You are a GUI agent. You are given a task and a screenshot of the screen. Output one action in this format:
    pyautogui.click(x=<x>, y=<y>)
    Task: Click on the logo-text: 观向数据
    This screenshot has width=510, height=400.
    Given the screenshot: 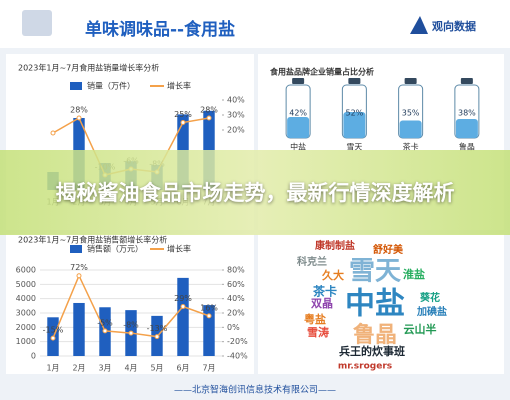 What is the action you would take?
    pyautogui.click(x=454, y=26)
    